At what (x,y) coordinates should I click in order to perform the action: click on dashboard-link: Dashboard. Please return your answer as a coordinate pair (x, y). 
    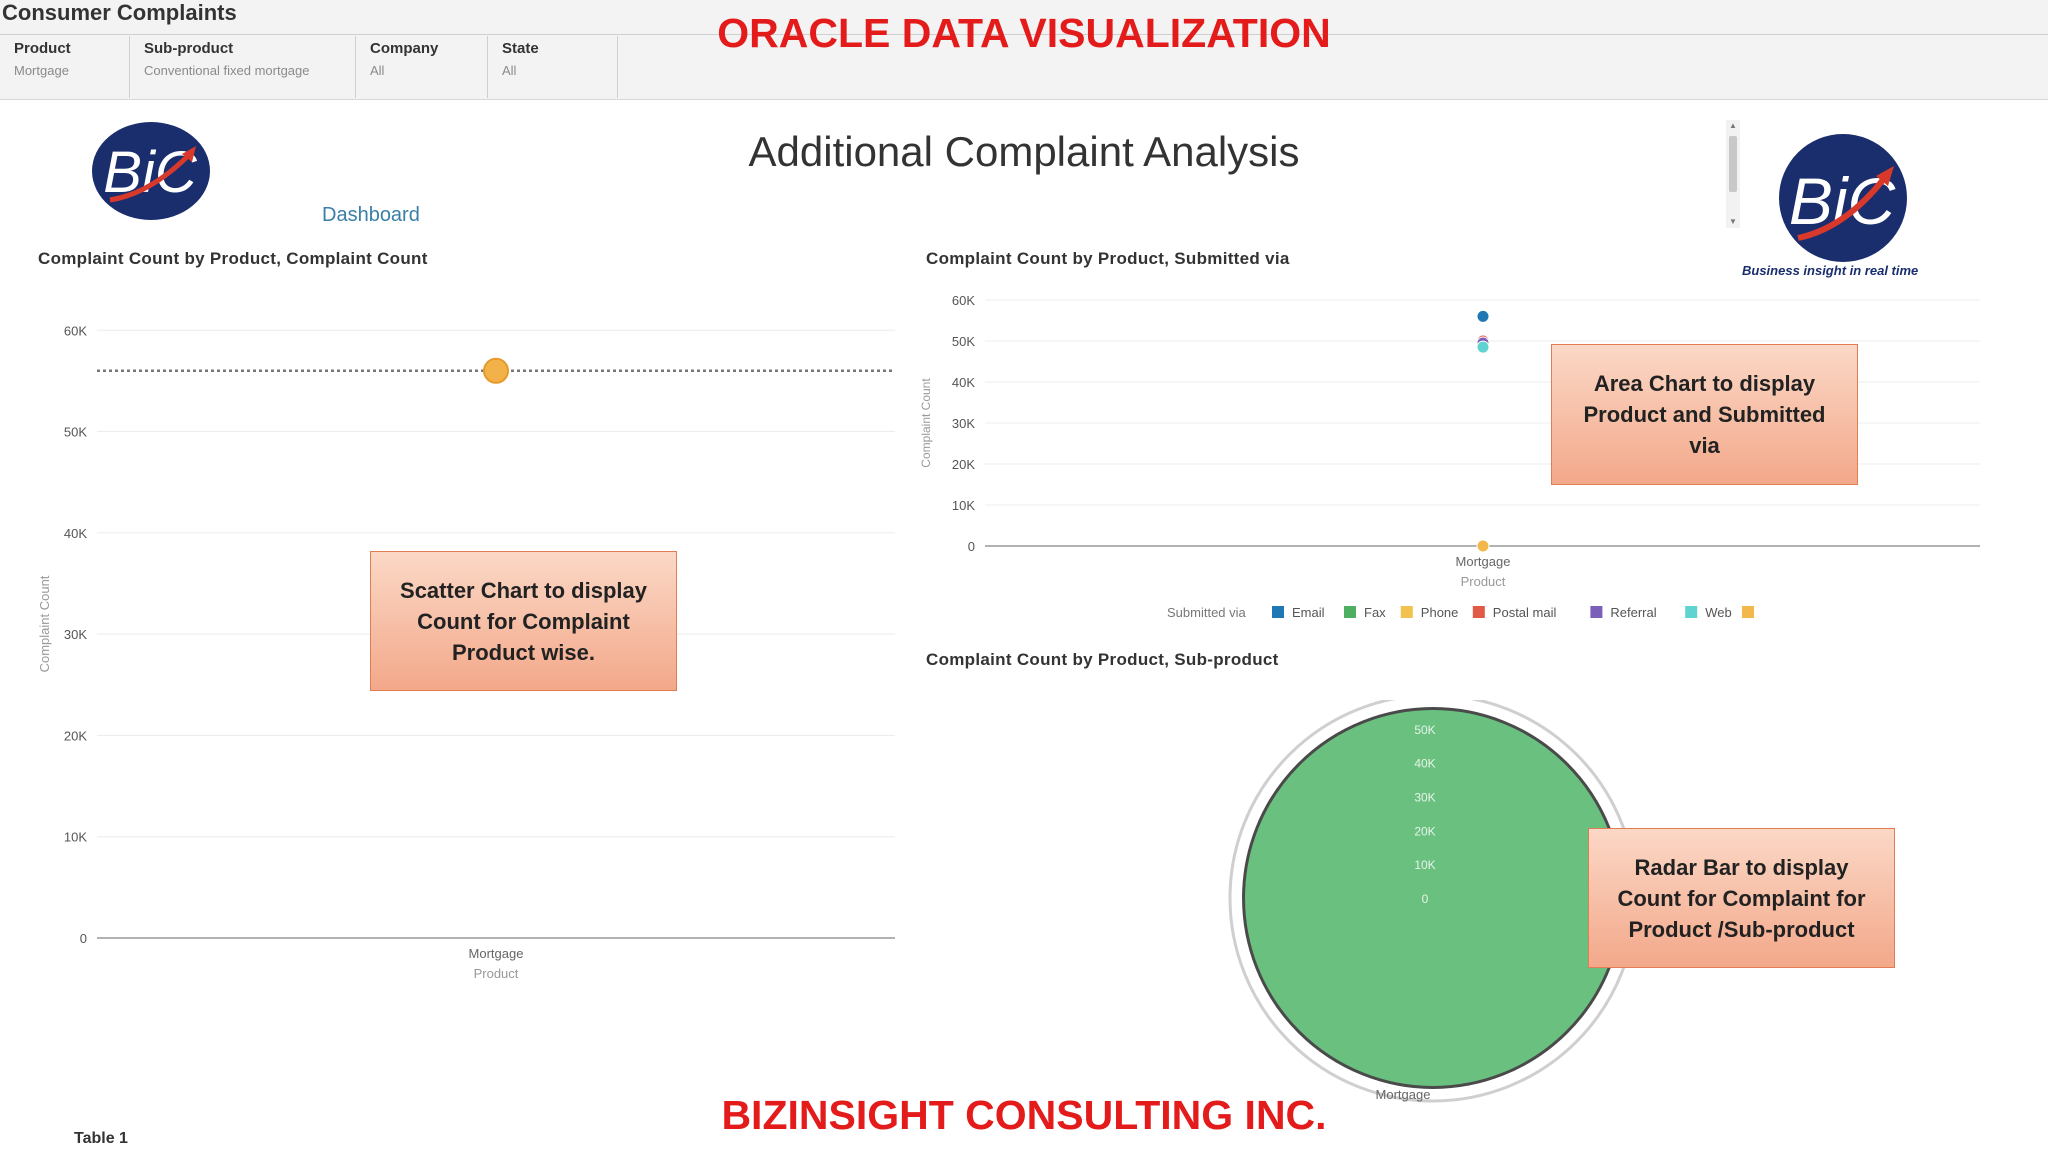
    Looking at the image, I should click on (371, 215).